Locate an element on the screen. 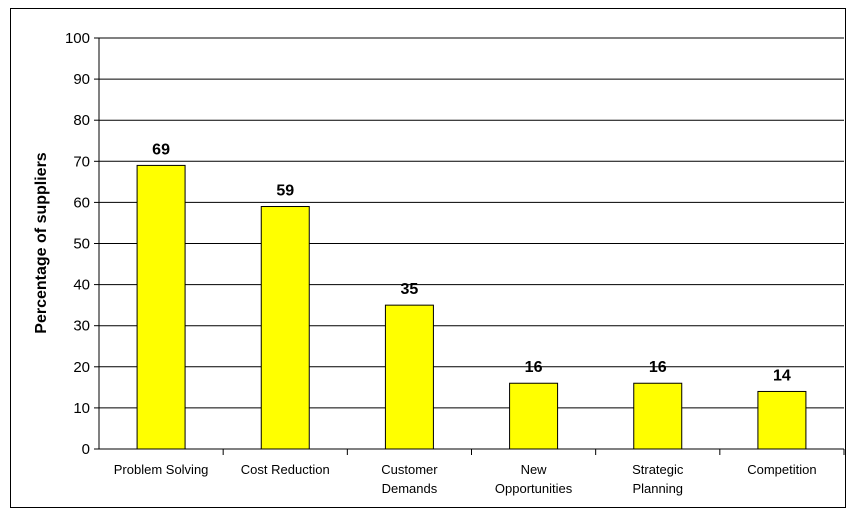 This screenshot has height=516, width=856. y-tick-label: 30 is located at coordinates (81, 326).